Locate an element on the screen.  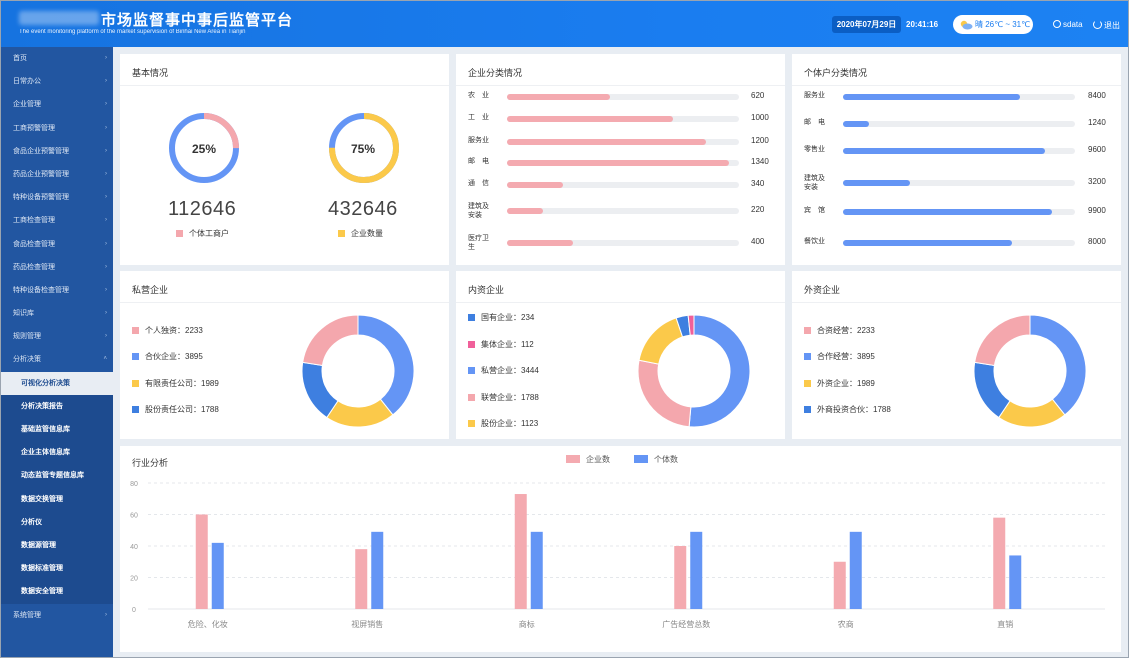
sidebar-item-label: 企业管理 is located at coordinates (27, 105).